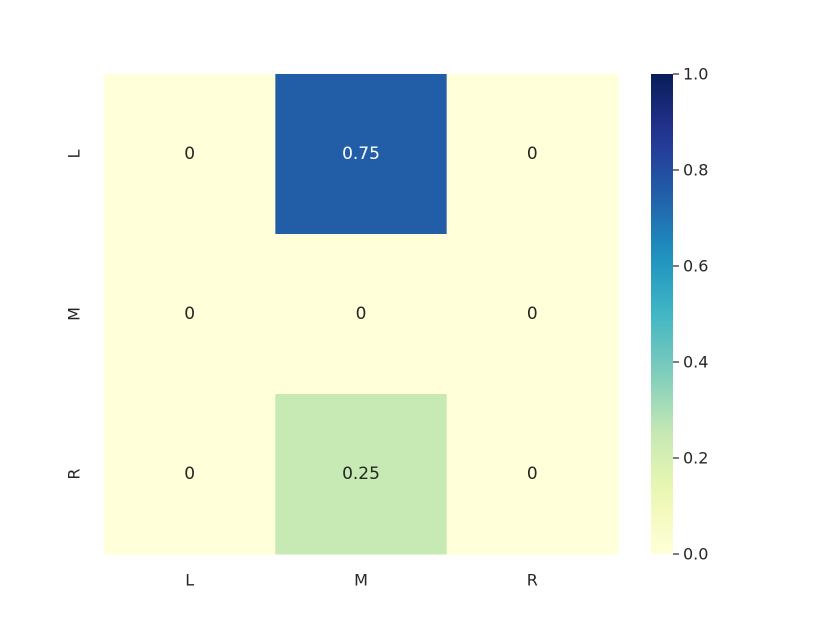 Image resolution: width=830 pixels, height=623 pixels. Describe the element at coordinates (74, 153) in the screenshot. I see `y-tick-label: L` at that location.